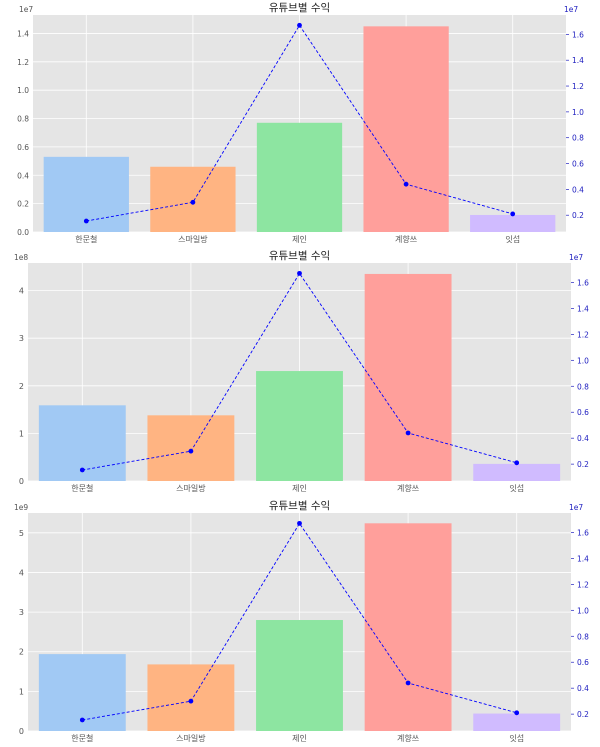  What do you see at coordinates (23, 232) in the screenshot?
I see `left-tick-label: 0.0` at bounding box center [23, 232].